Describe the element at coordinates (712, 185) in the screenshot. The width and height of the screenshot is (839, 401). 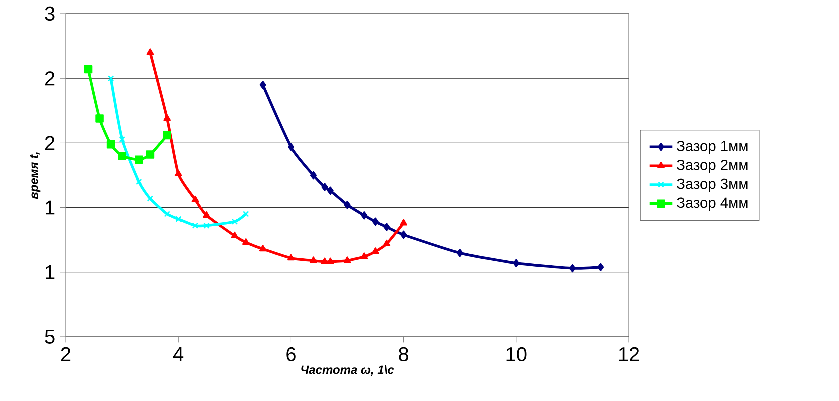
I see `legend-label: Зазор 3мм` at that location.